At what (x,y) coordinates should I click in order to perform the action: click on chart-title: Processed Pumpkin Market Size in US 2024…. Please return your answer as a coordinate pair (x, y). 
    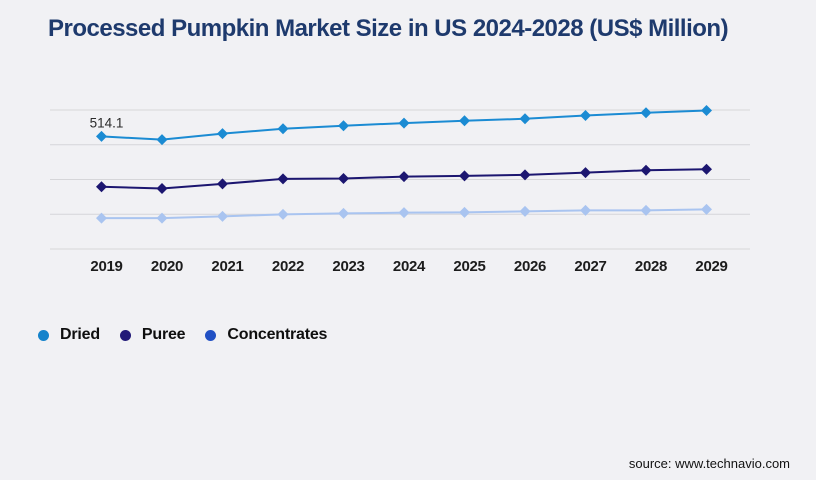
    Looking at the image, I should click on (388, 28).